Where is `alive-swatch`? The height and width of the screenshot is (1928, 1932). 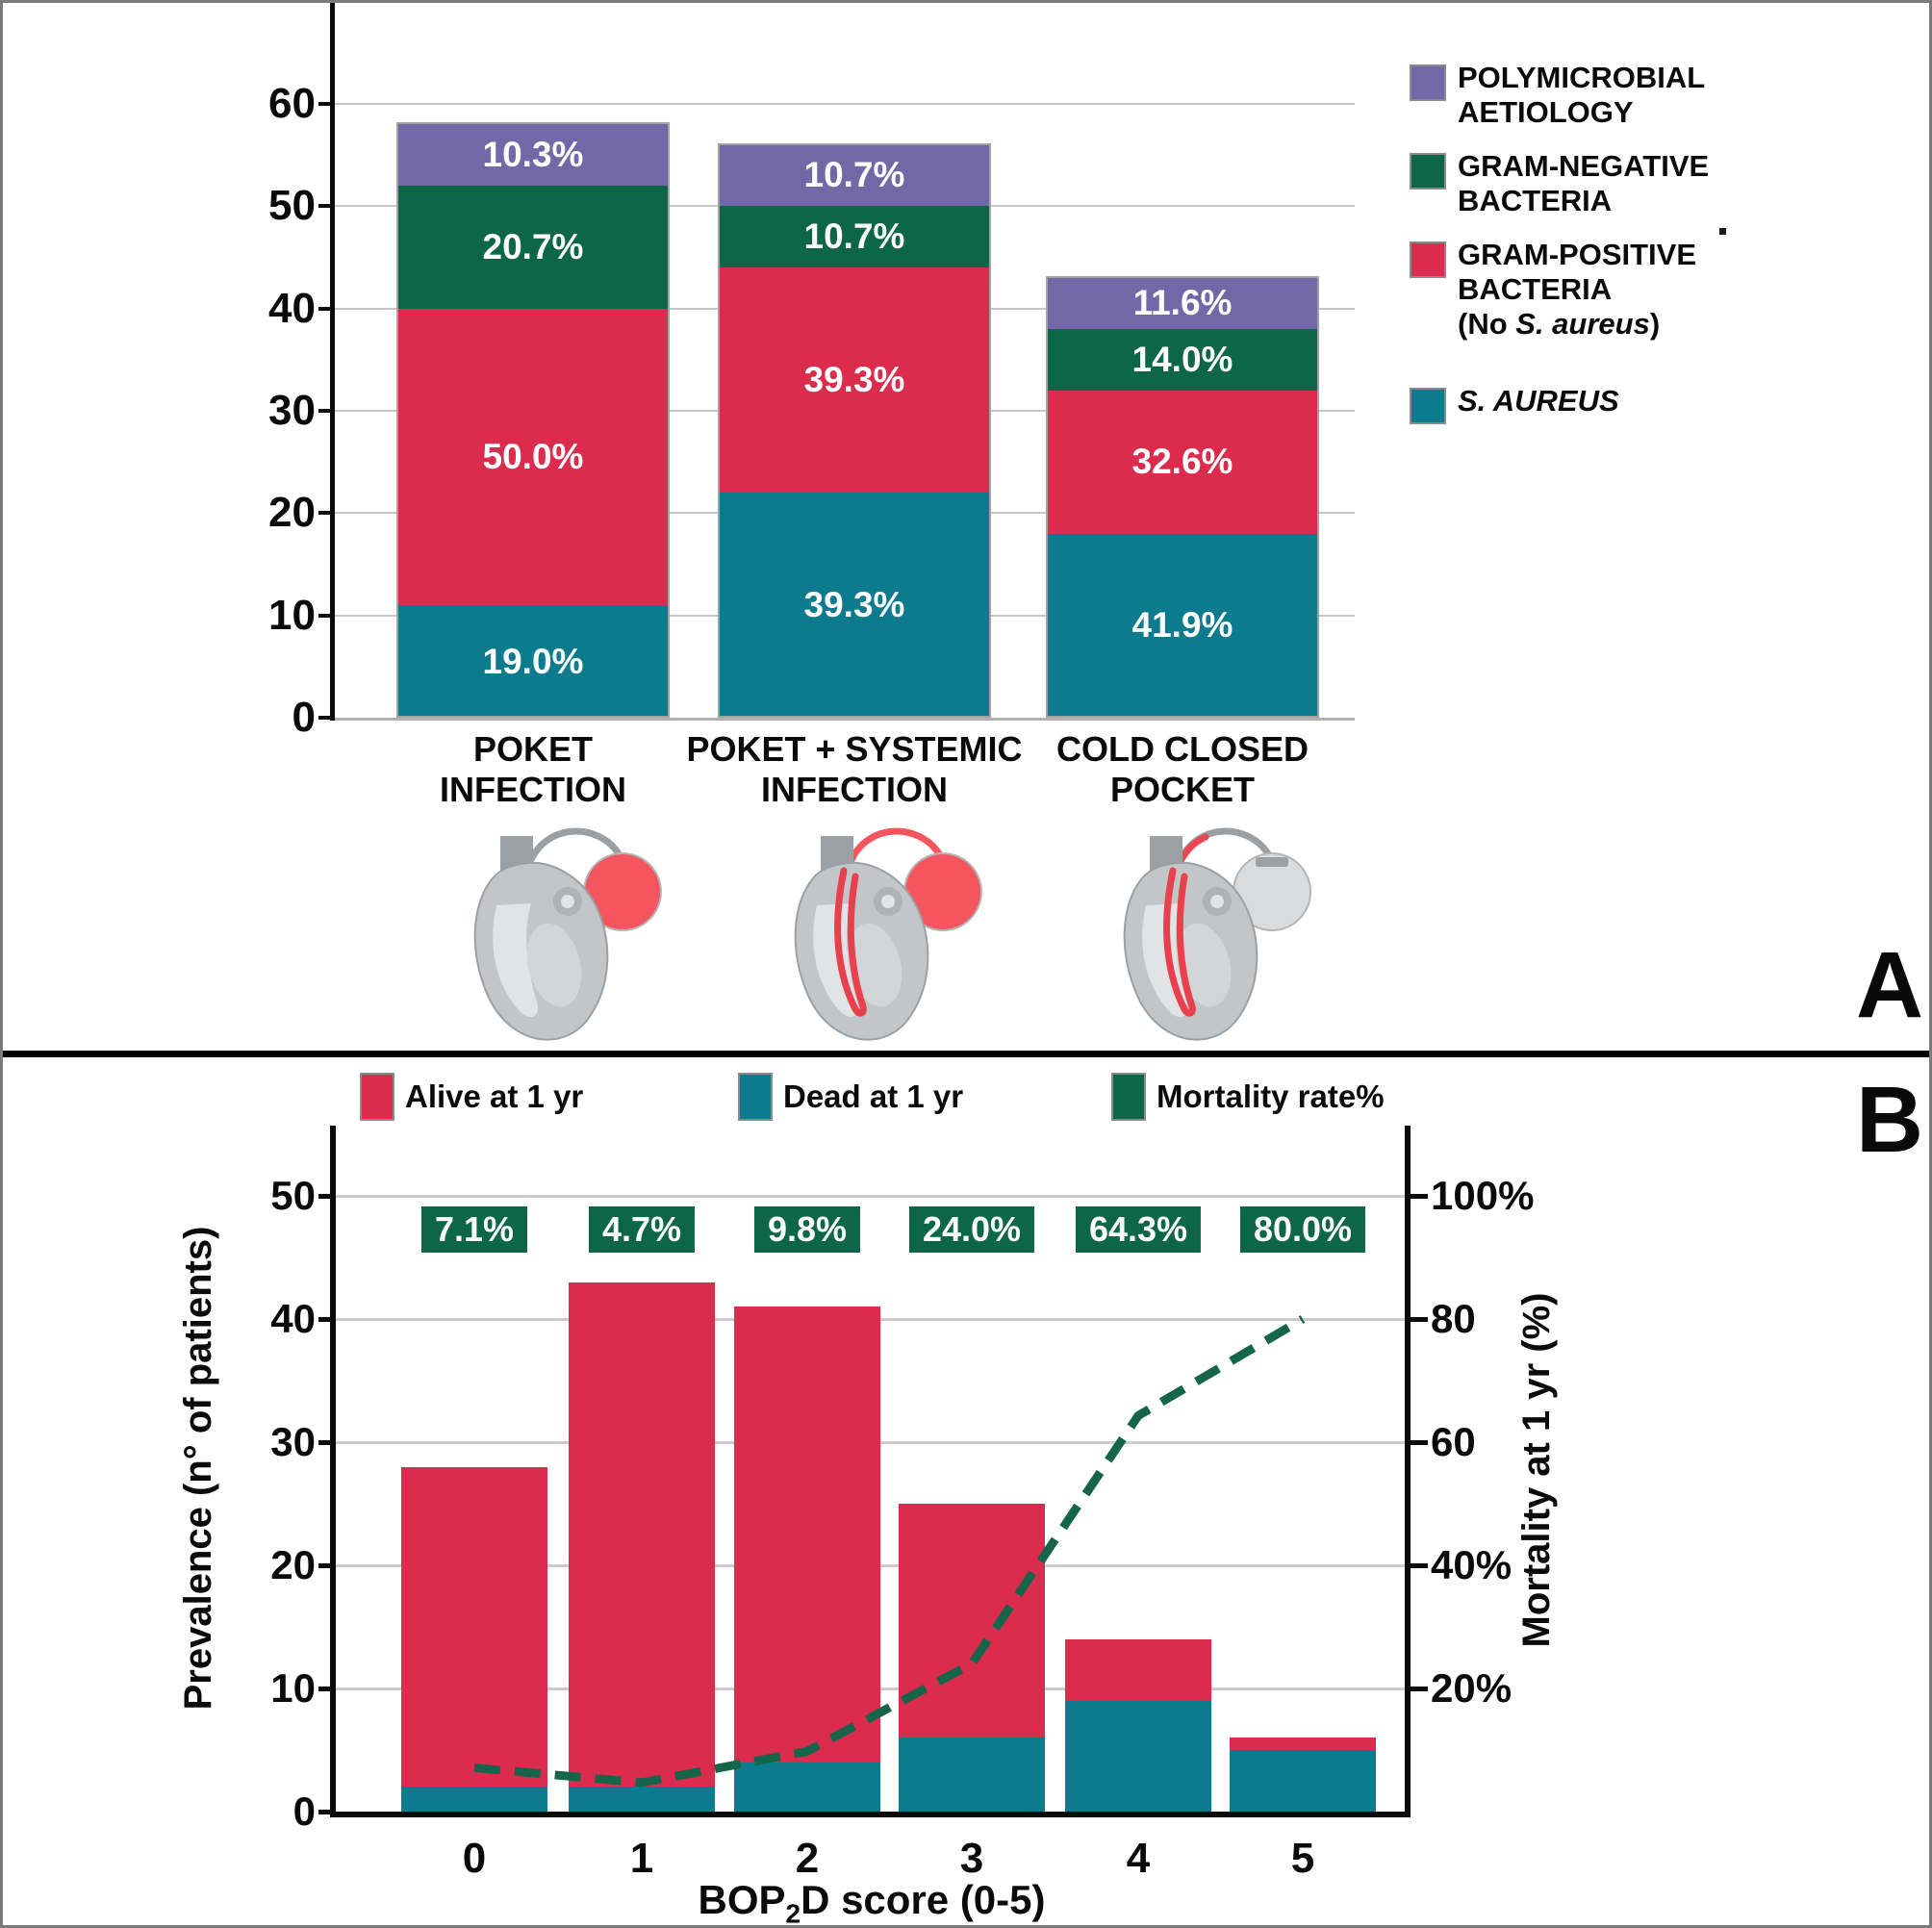
alive-swatch is located at coordinates (377, 1097).